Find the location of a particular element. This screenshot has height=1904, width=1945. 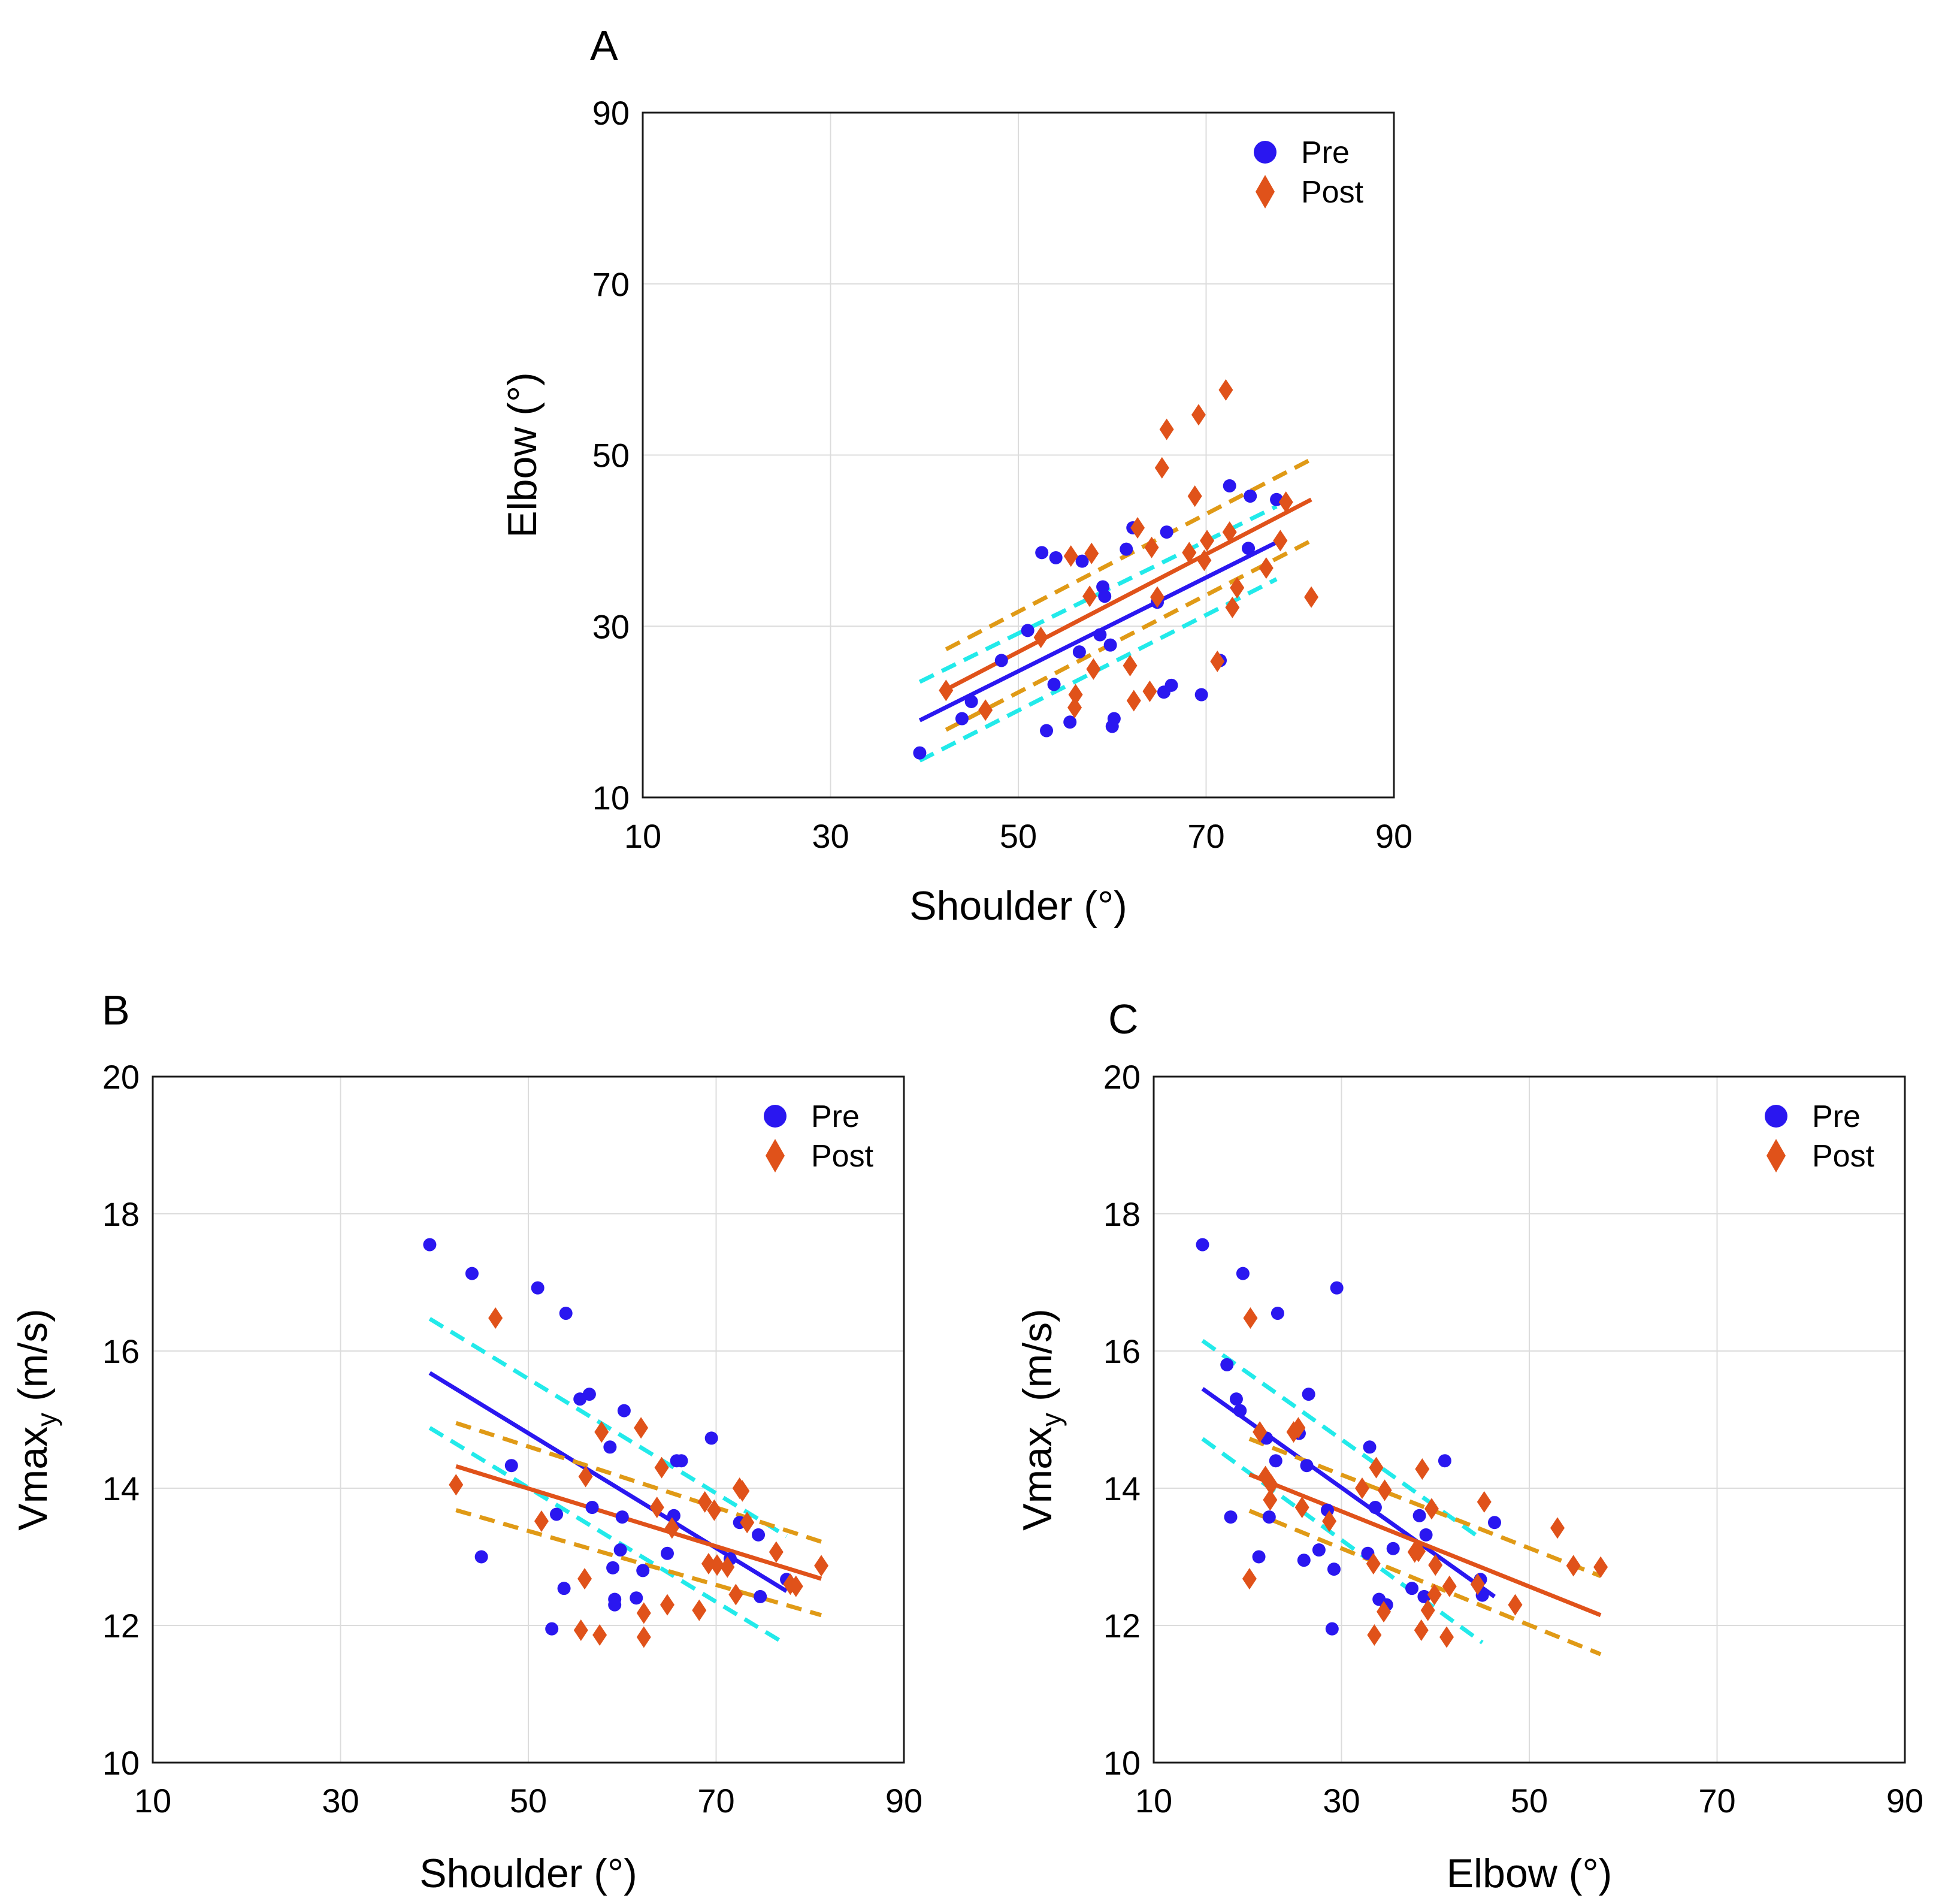

post-fit-line is located at coordinates (638, 1522).